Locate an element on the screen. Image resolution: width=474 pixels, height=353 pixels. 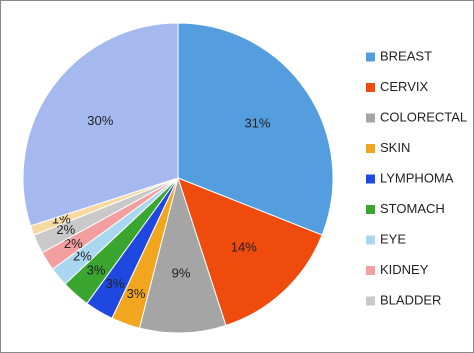
data-label: 30% is located at coordinates (100, 120).